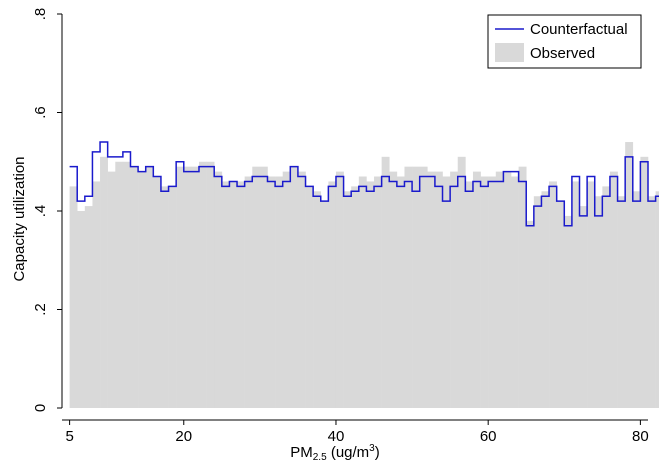 The image size is (659, 468). I want to click on x-axis-title-main: PM, so click(301, 452).